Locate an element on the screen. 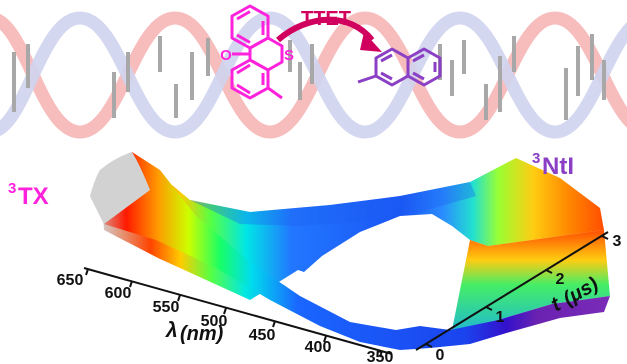 This screenshot has width=627, height=364. time-tick-1: 1 is located at coordinates (500, 317).